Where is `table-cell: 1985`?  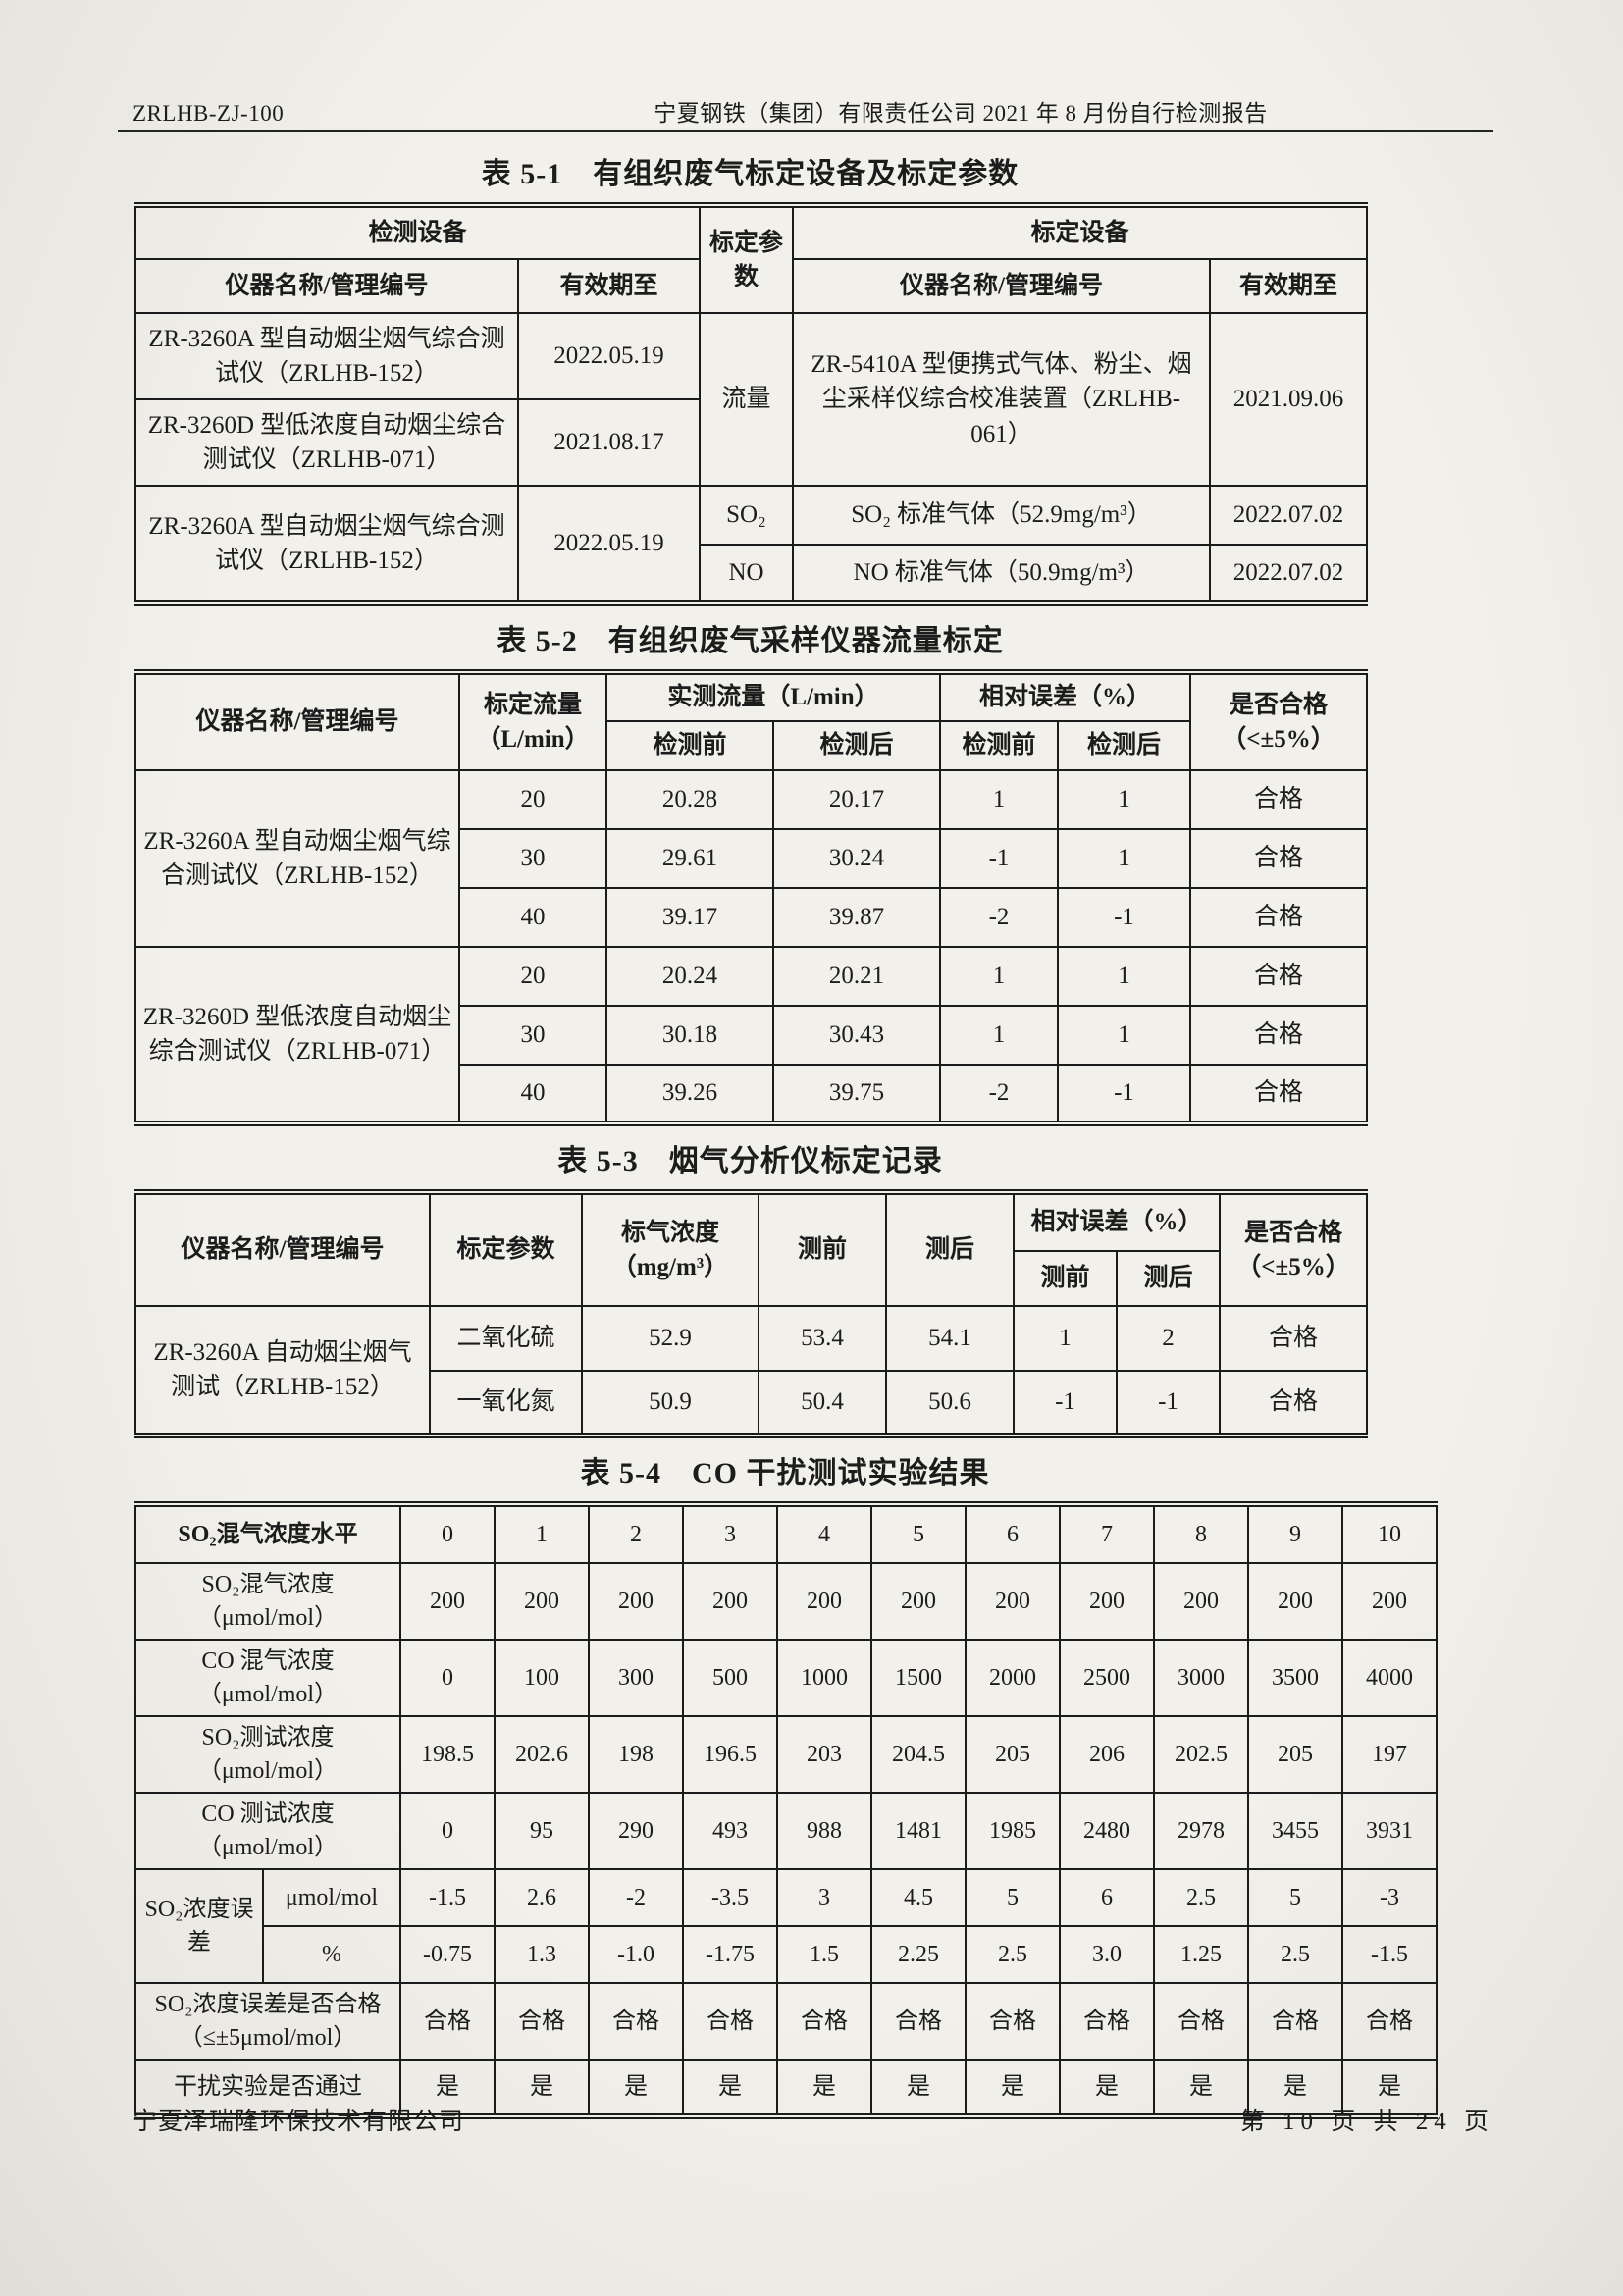 table-cell: 1985 is located at coordinates (1013, 1831).